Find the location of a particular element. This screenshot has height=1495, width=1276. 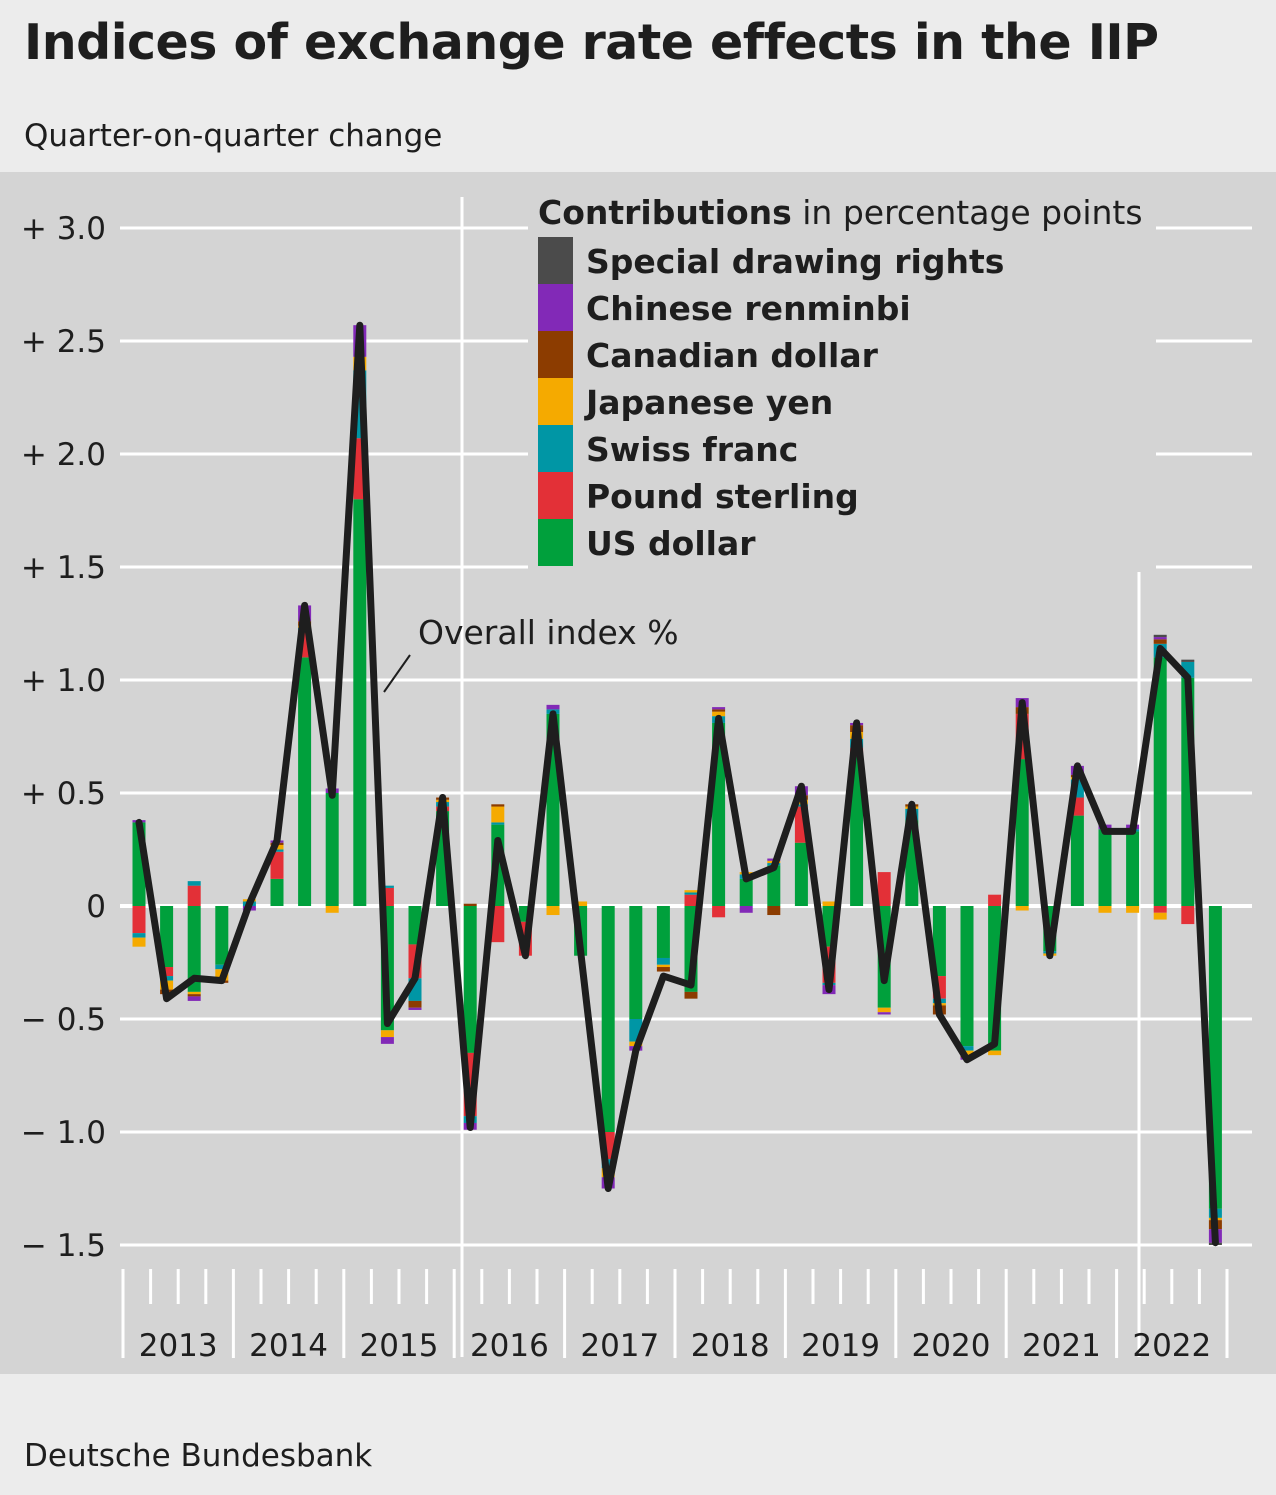

legend-title-rest: in percentage points is located at coordinates (967, 212).